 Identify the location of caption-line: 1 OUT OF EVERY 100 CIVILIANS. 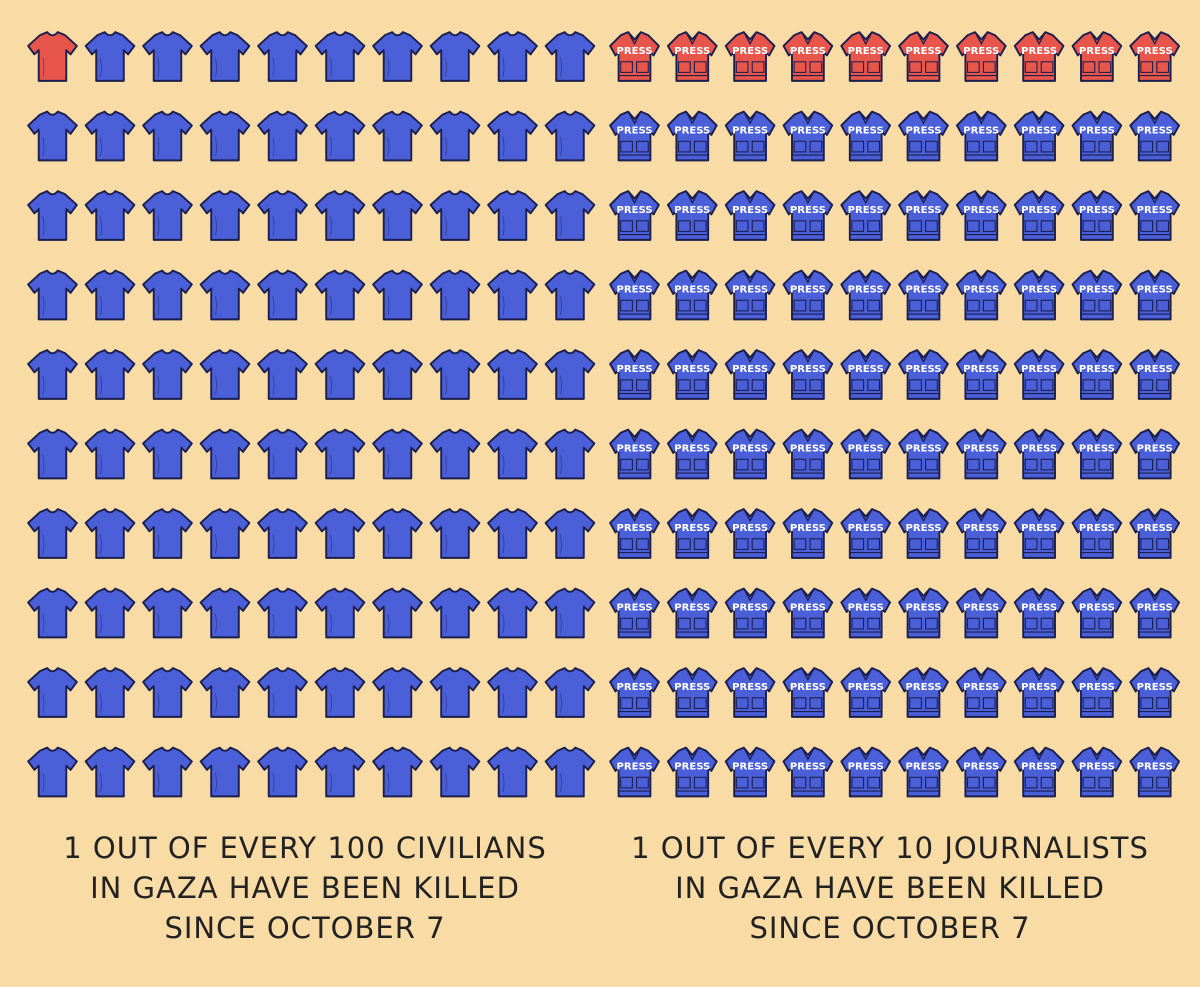
(305, 848).